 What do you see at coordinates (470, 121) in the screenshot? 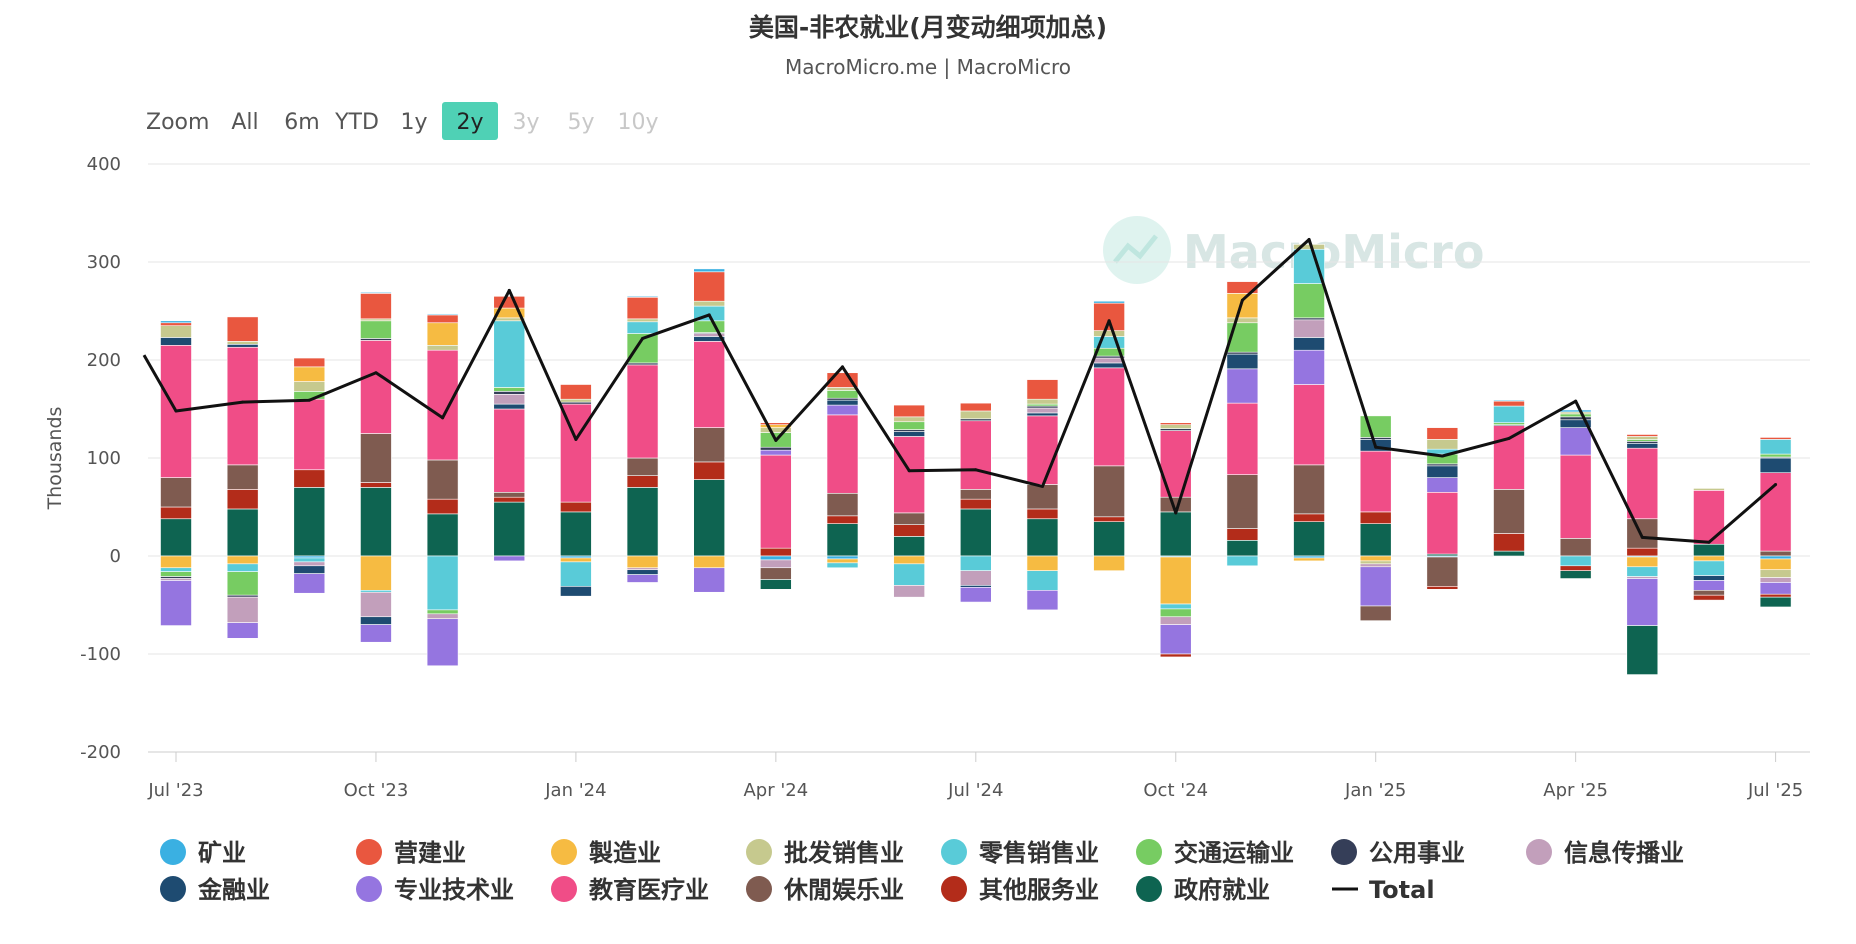
I see `zoom-button-2y: 2y` at bounding box center [470, 121].